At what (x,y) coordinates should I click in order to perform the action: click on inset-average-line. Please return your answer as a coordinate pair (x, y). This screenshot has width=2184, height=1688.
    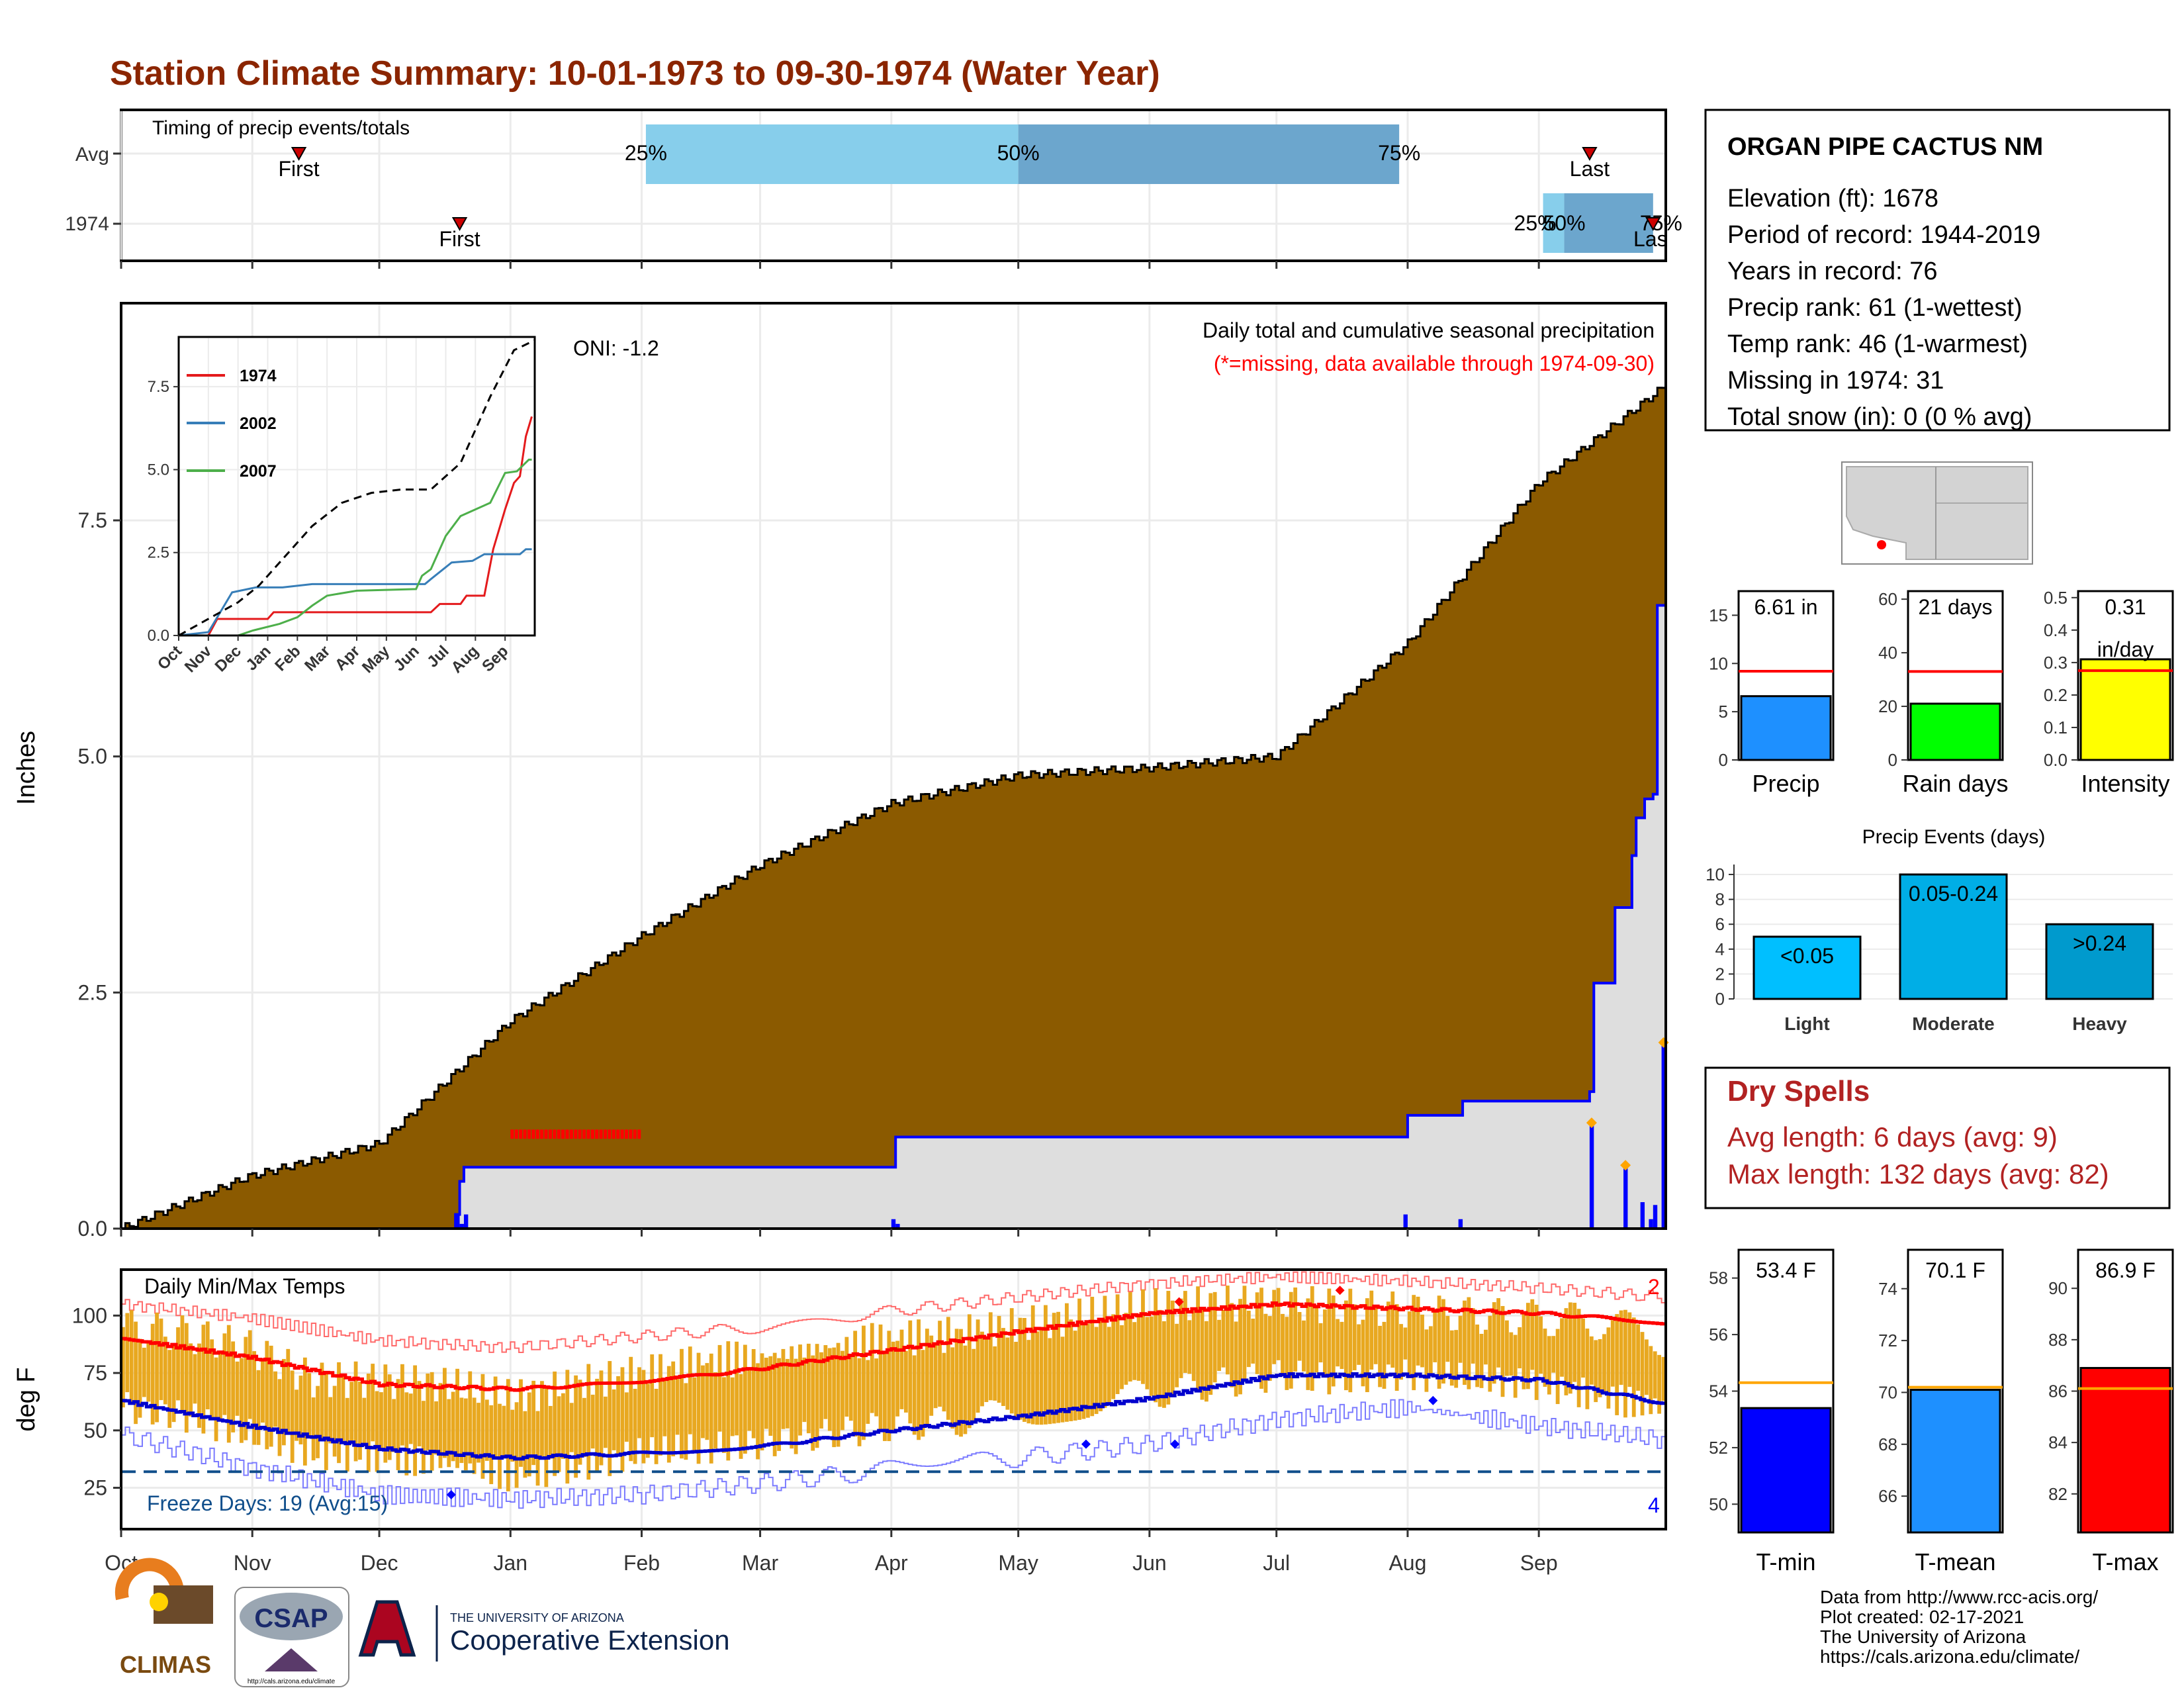
    Looking at the image, I should click on (356, 488).